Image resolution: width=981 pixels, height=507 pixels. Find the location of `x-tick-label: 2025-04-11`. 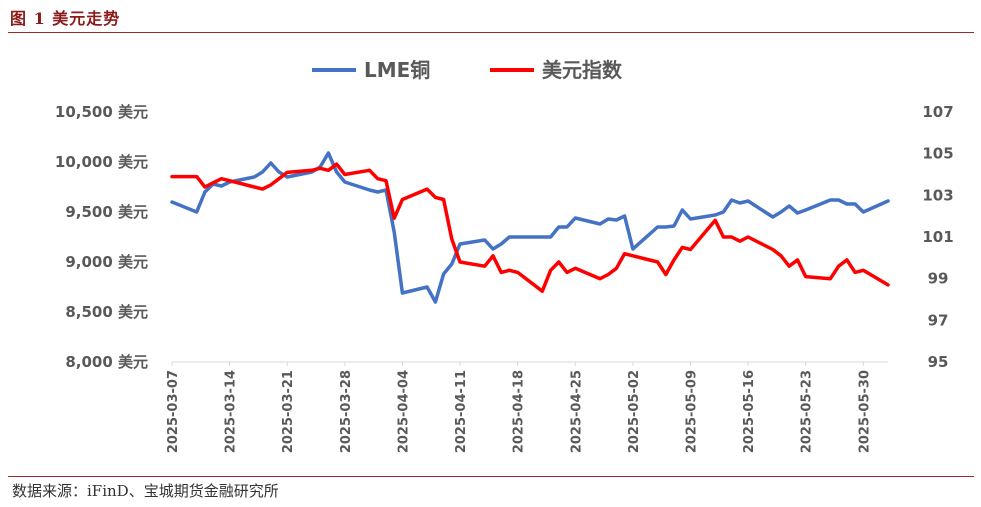

x-tick-label: 2025-04-11 is located at coordinates (461, 411).